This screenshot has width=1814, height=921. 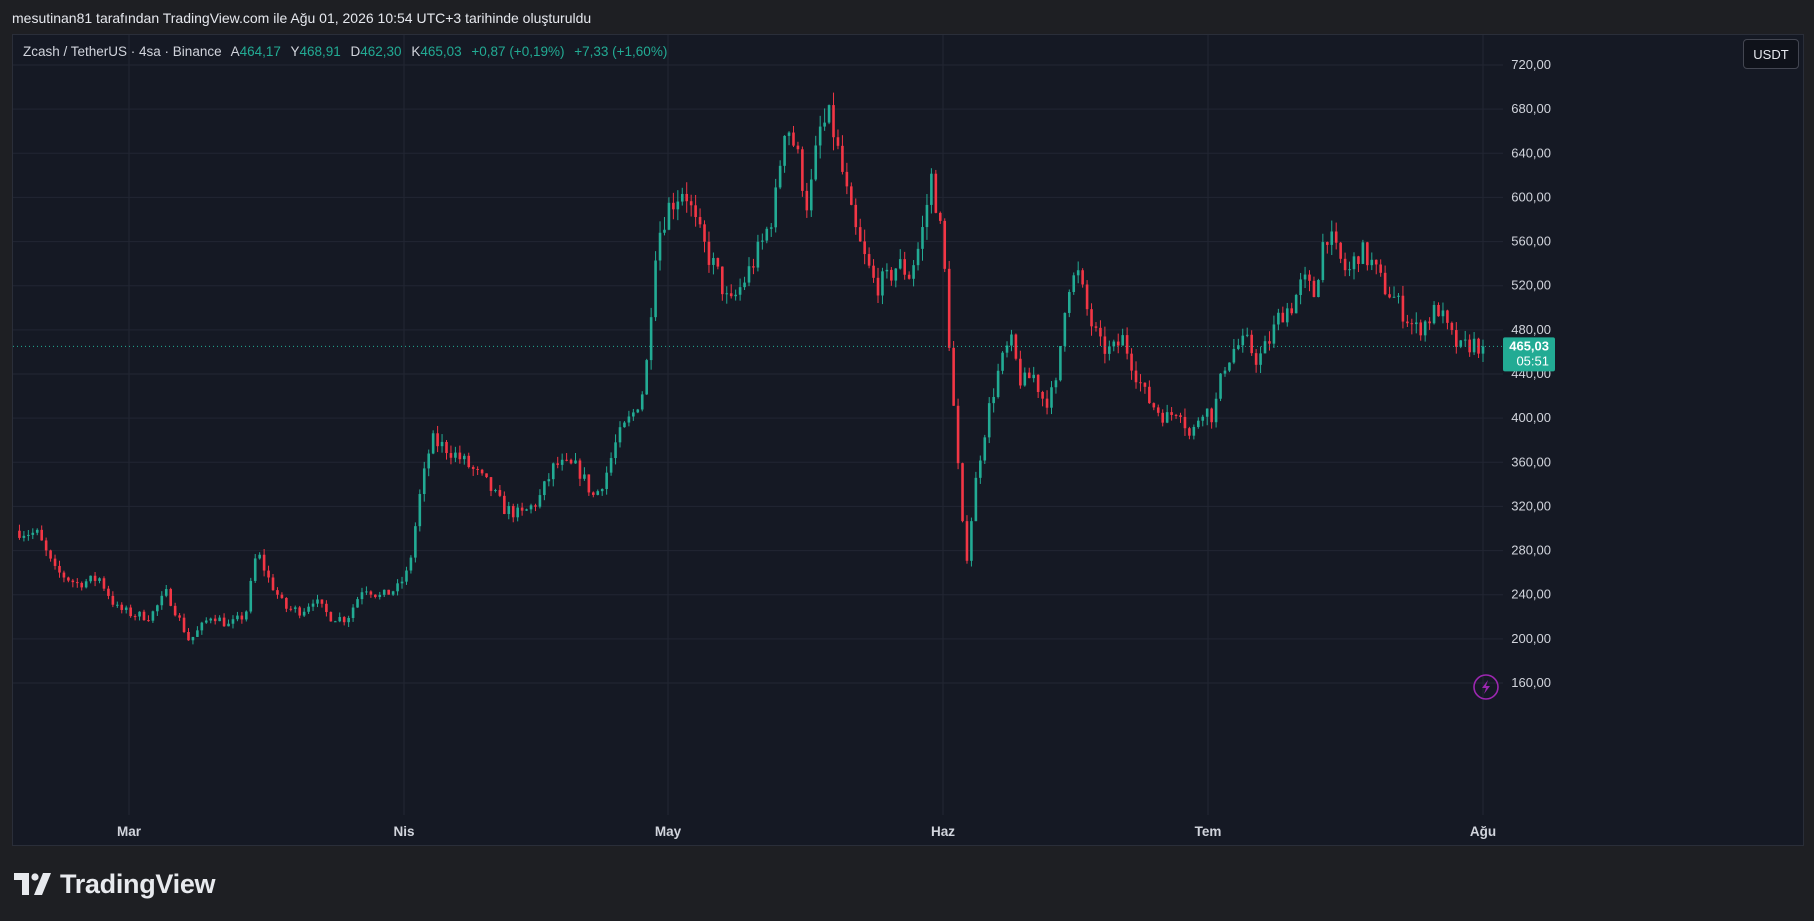 What do you see at coordinates (943, 831) in the screenshot?
I see `x-tick-label: Haz` at bounding box center [943, 831].